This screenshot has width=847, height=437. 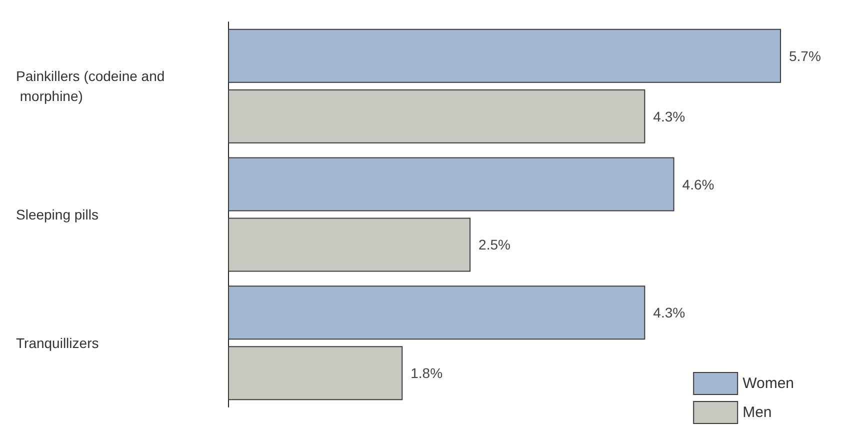 I want to click on data-label: 1.8%, so click(x=426, y=373).